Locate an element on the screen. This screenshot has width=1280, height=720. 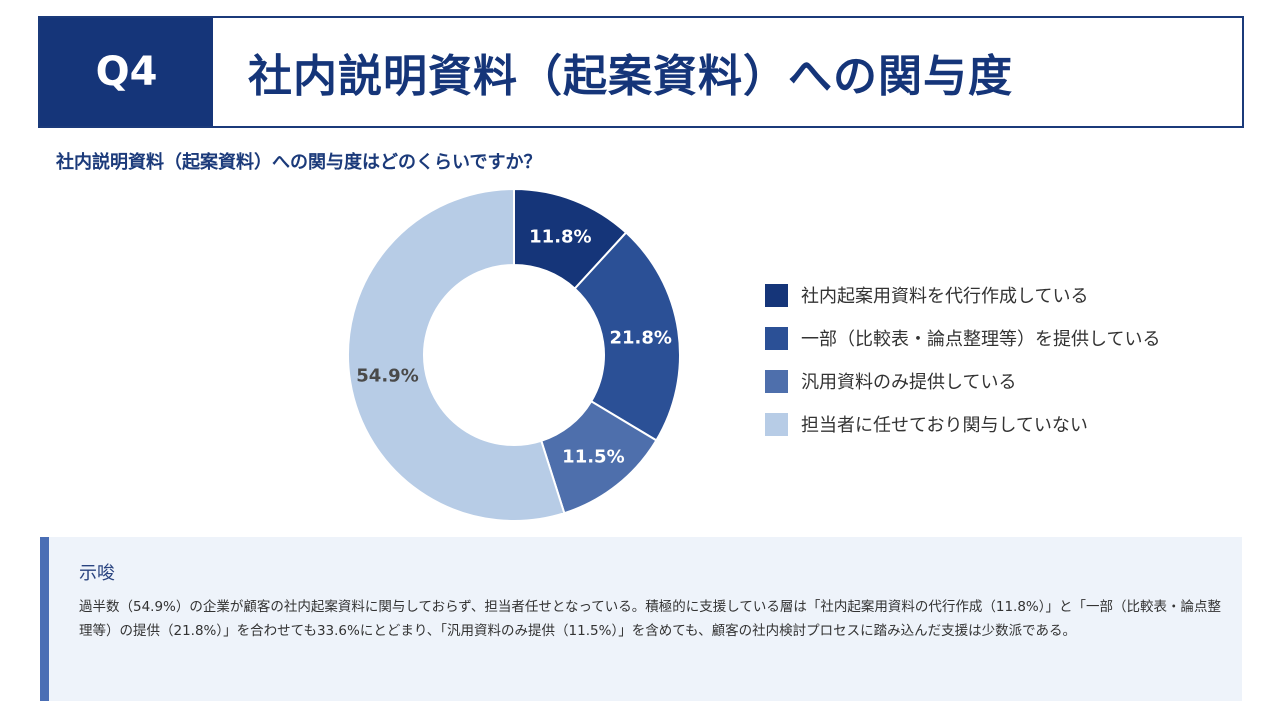
question-number: Q4 is located at coordinates (126, 72).